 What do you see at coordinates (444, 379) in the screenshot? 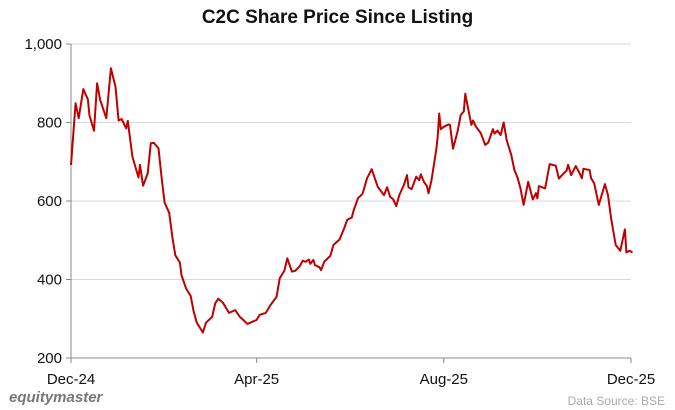
I see `x-tick-label: Aug-25` at bounding box center [444, 379].